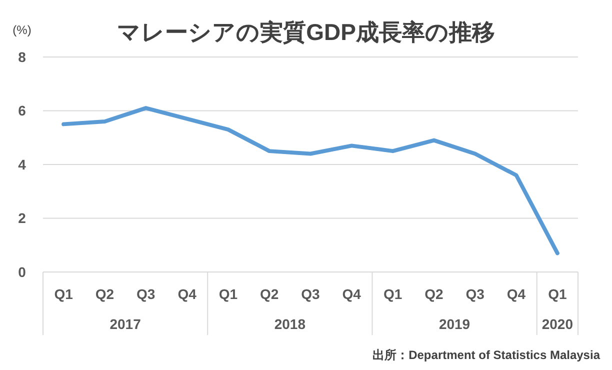  What do you see at coordinates (290, 324) in the screenshot?
I see `text: 2018` at bounding box center [290, 324].